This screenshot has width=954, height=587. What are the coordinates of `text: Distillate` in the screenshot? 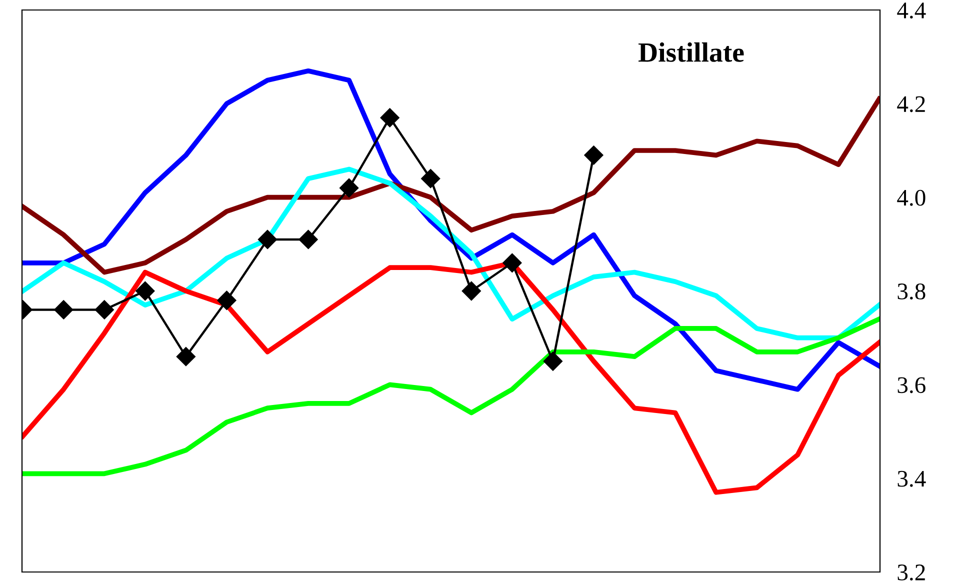 It's located at (691, 52).